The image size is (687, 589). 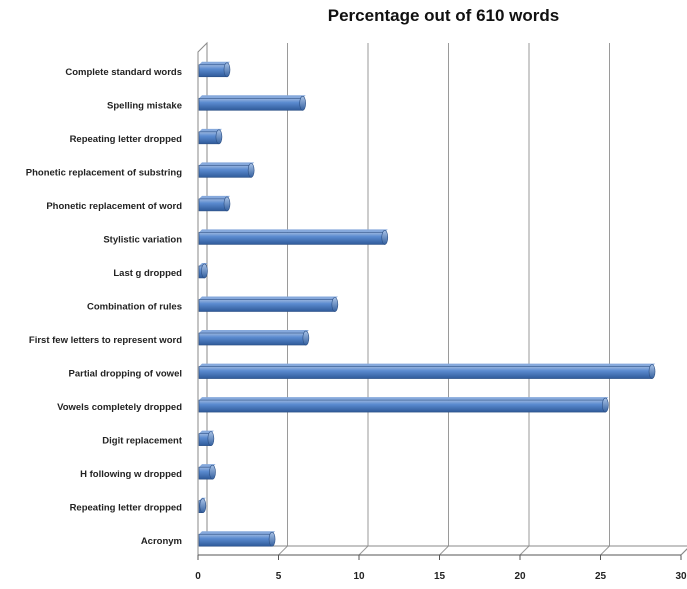 I want to click on category-label: Stylistic variation, so click(x=142, y=239).